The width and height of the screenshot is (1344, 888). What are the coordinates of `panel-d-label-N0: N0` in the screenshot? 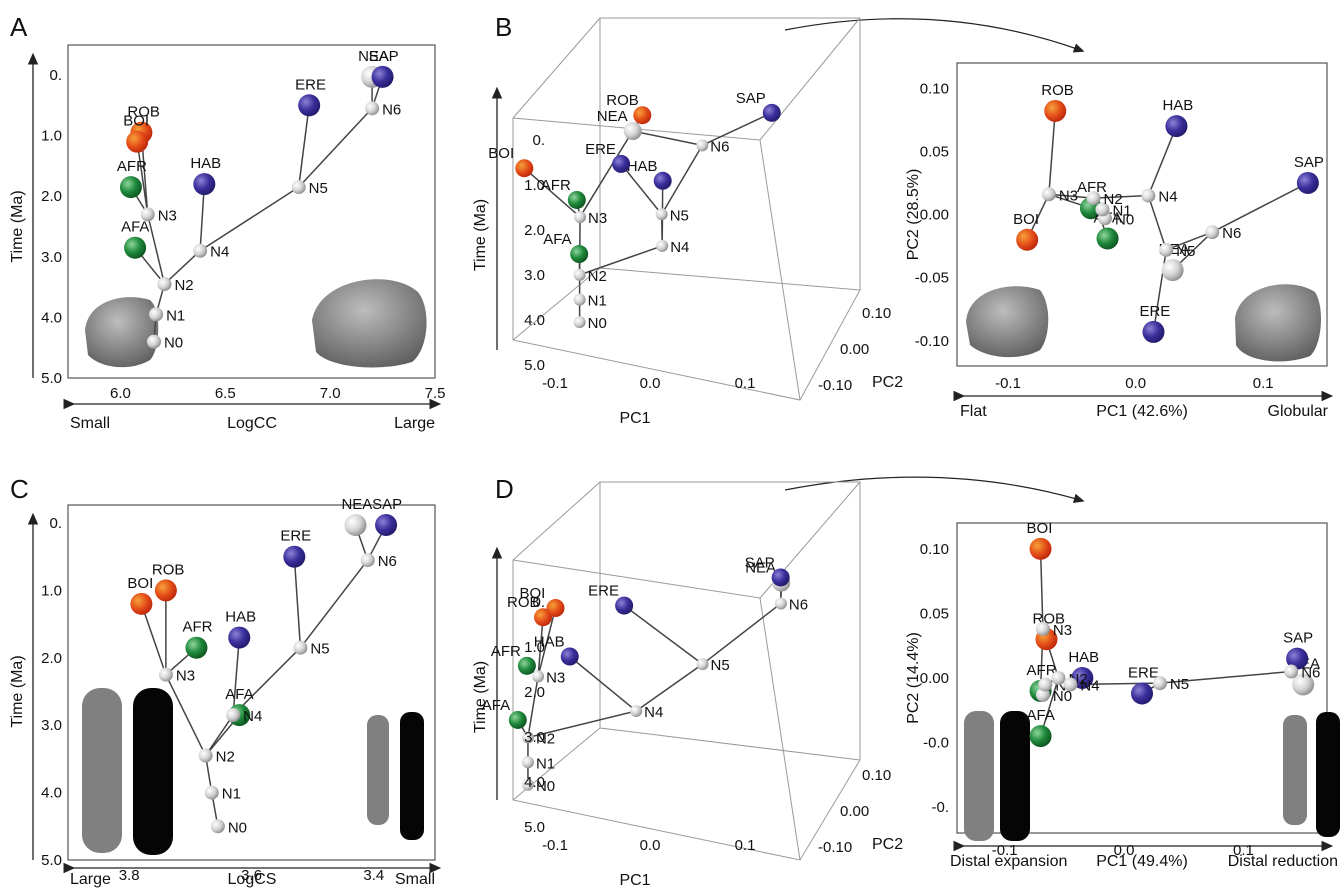 It's located at (1062, 696).